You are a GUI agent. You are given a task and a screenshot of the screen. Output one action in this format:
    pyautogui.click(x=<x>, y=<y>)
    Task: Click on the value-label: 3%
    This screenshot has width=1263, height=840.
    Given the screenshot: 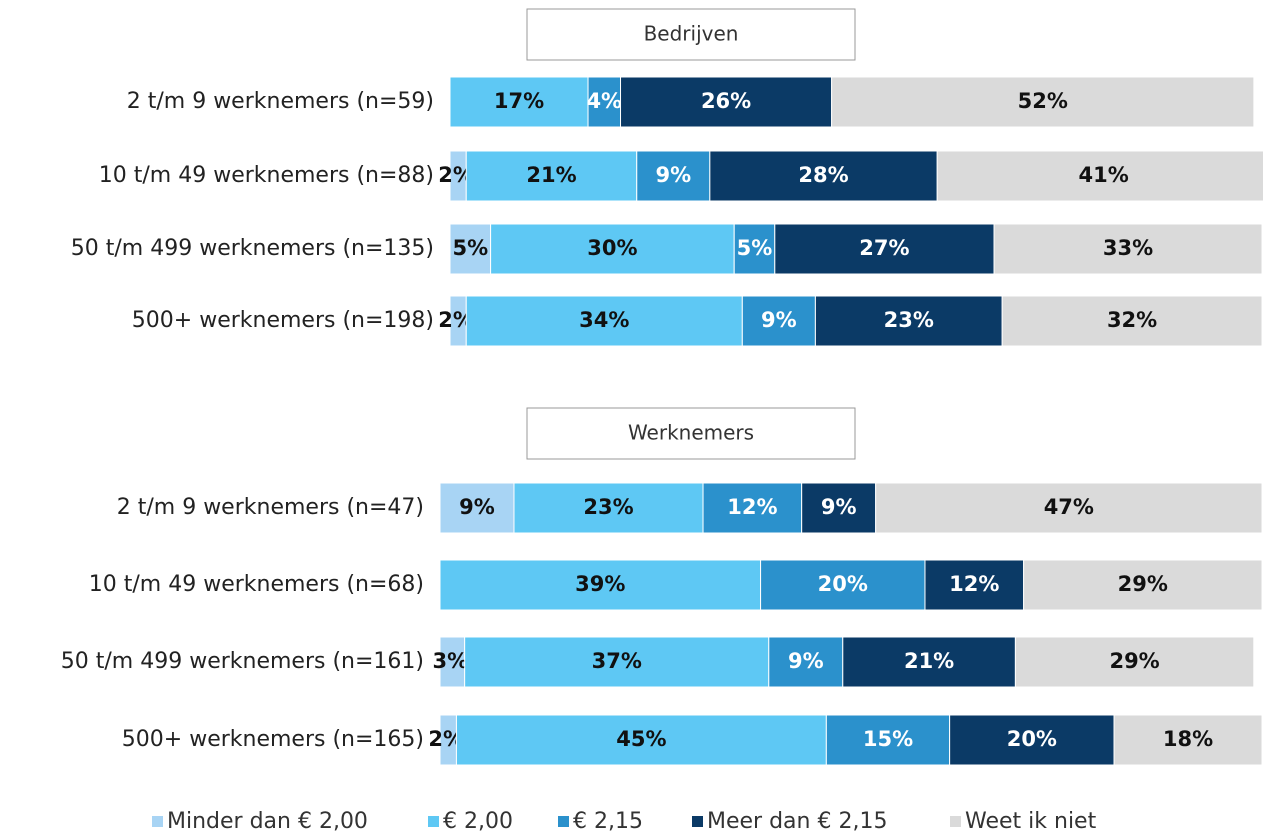 What is the action you would take?
    pyautogui.click(x=451, y=661)
    